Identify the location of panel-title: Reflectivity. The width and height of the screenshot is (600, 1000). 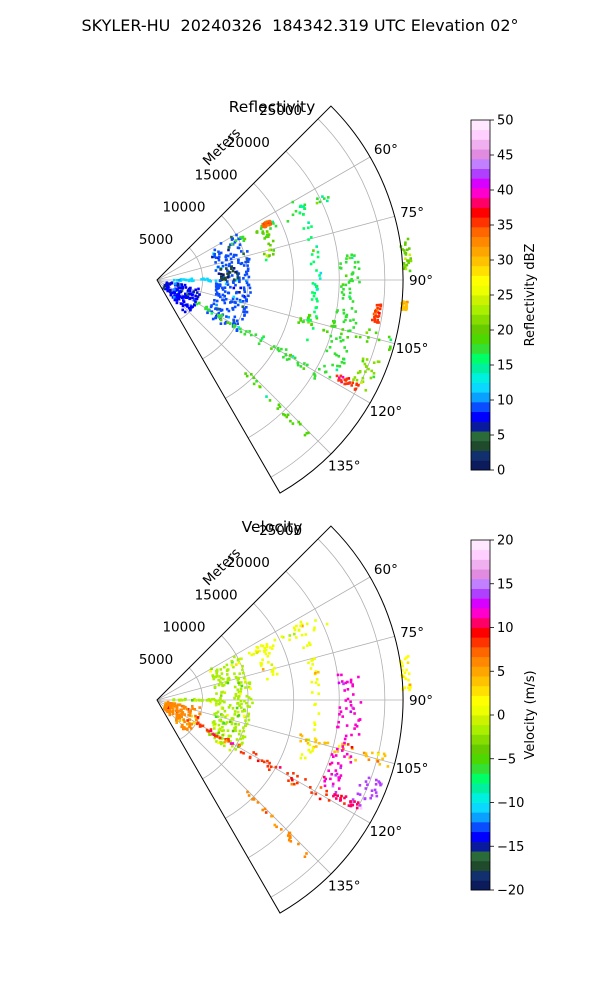
(272, 107).